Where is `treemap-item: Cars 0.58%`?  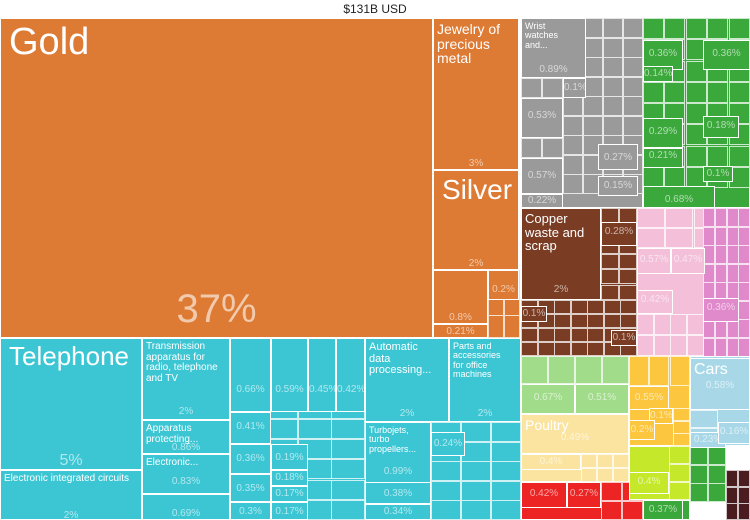 treemap-item: Cars 0.58% is located at coordinates (720, 384).